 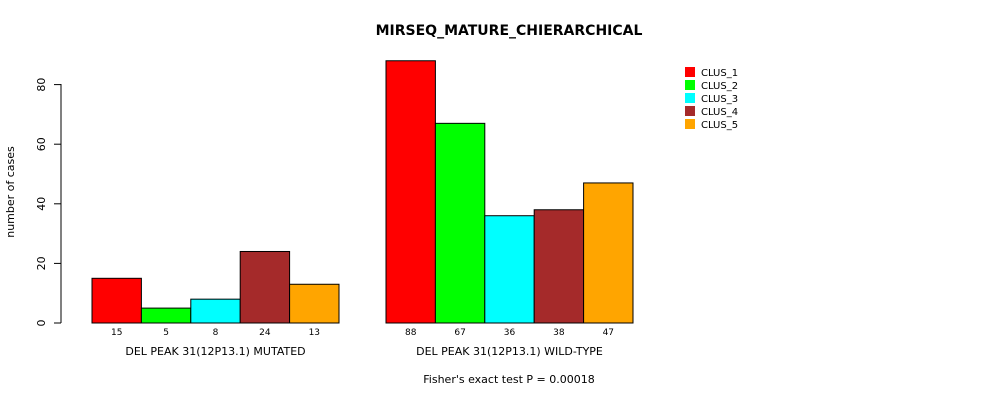 What do you see at coordinates (608, 333) in the screenshot?
I see `bar-count-label: 47` at bounding box center [608, 333].